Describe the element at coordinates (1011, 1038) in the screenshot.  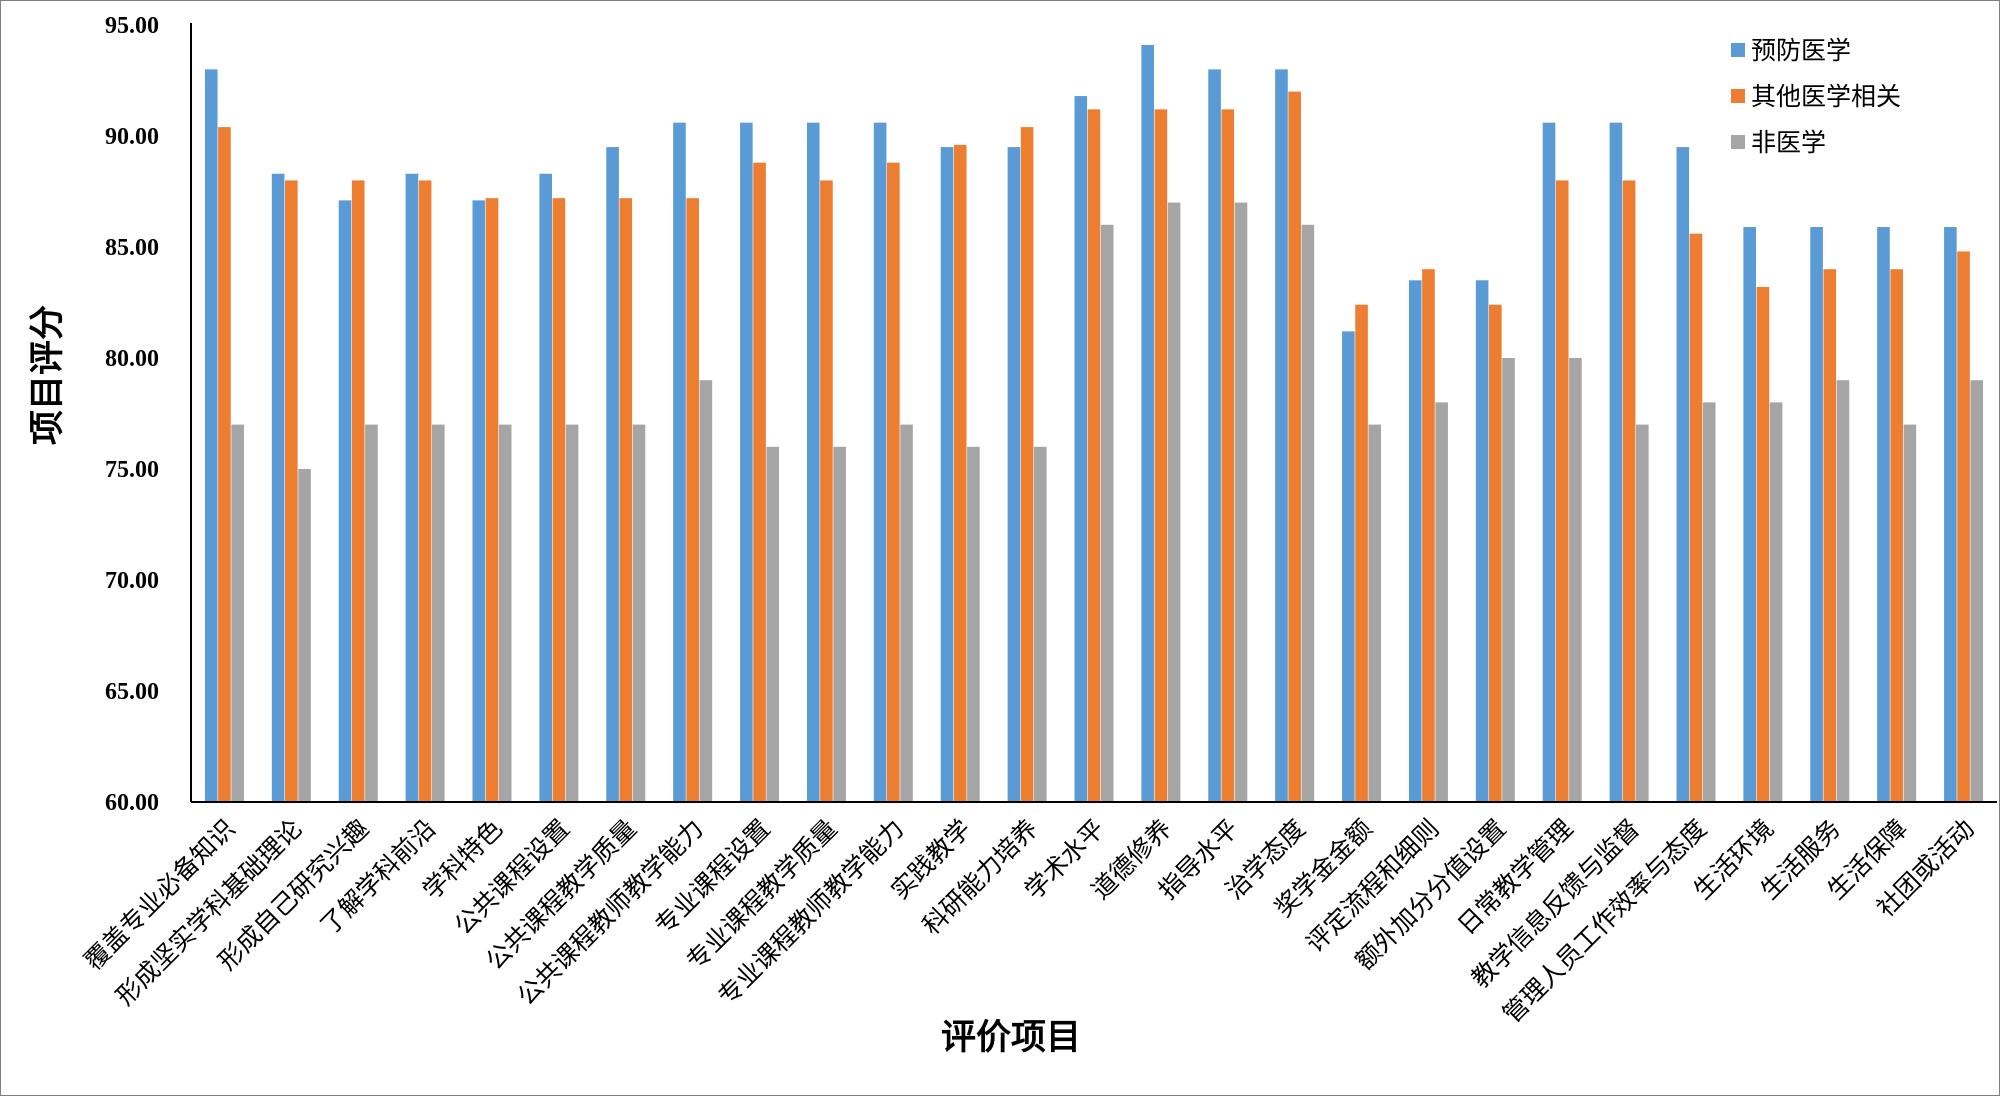
I see `x-axis-title: 评价项目` at that location.